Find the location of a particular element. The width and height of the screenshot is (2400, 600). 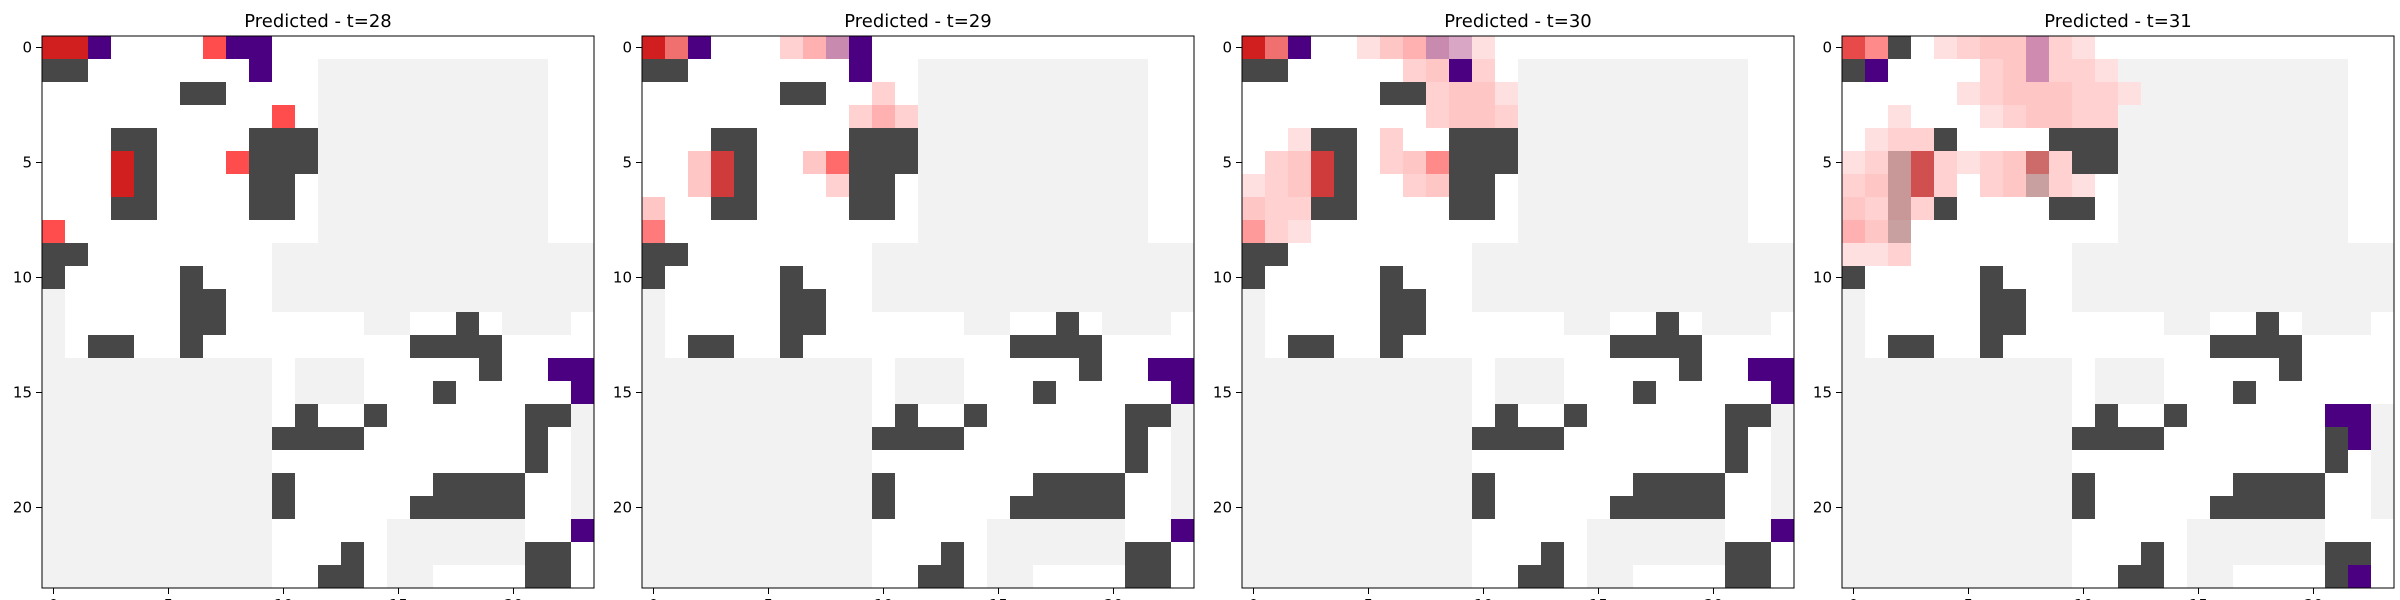

x-tick-label: 10 is located at coordinates (283, 598).